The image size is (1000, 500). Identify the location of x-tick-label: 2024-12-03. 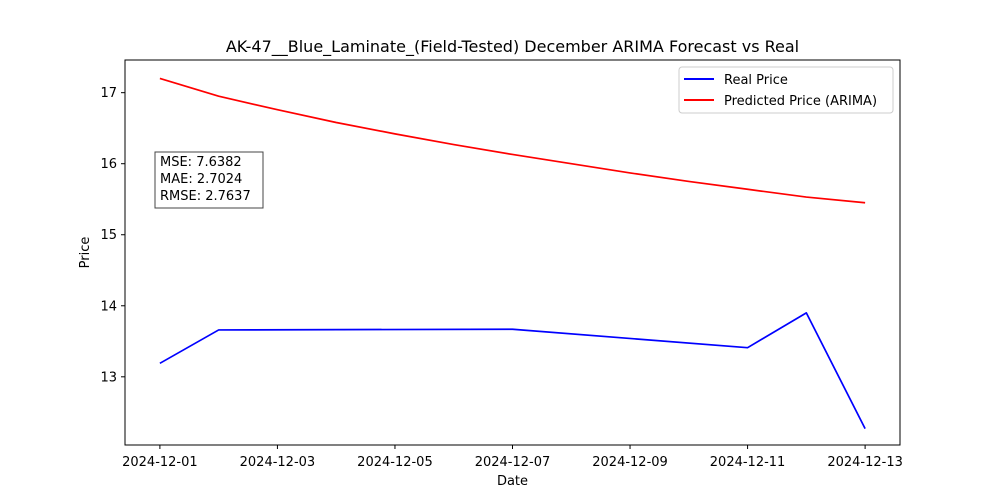
(278, 462).